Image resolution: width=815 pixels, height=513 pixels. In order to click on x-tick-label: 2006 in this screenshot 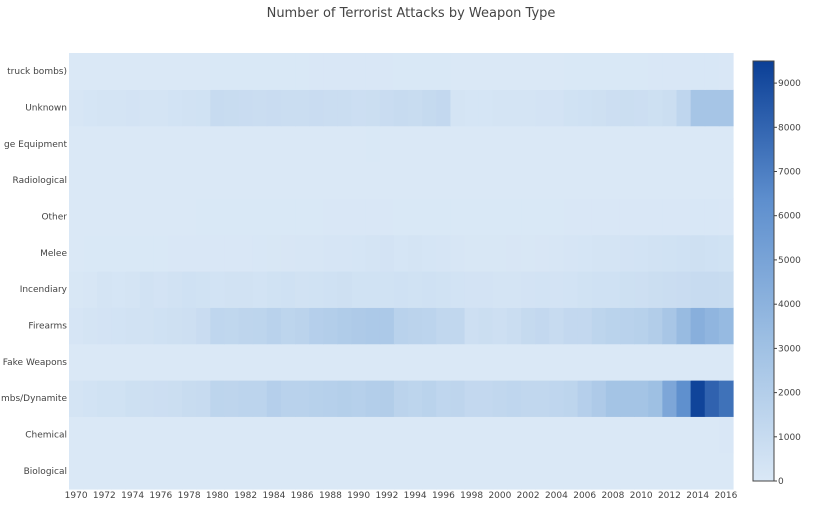, I will do `click(584, 496)`.